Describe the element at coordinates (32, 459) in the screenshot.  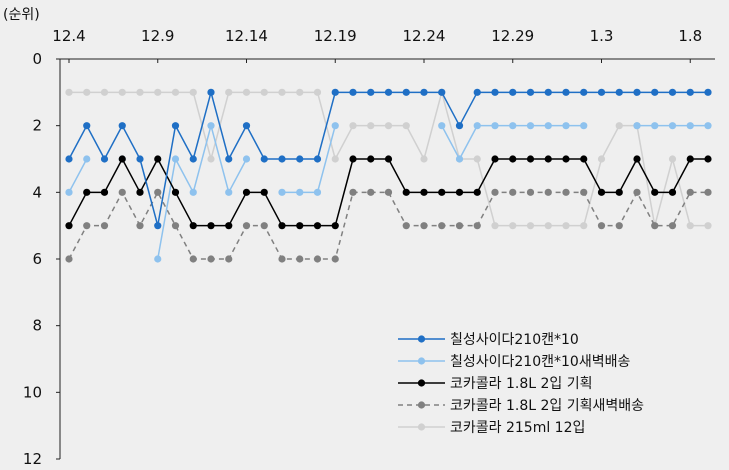
I see `y-tick-label: 12` at that location.